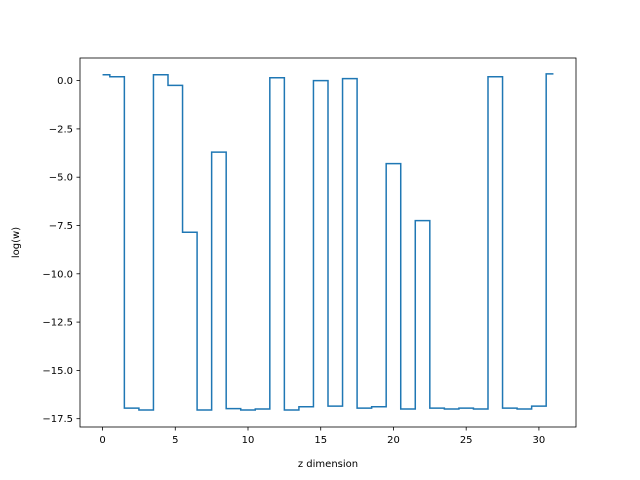 The width and height of the screenshot is (640, 480). Describe the element at coordinates (57, 419) in the screenshot. I see `y-tick-label: −17.5` at that location.